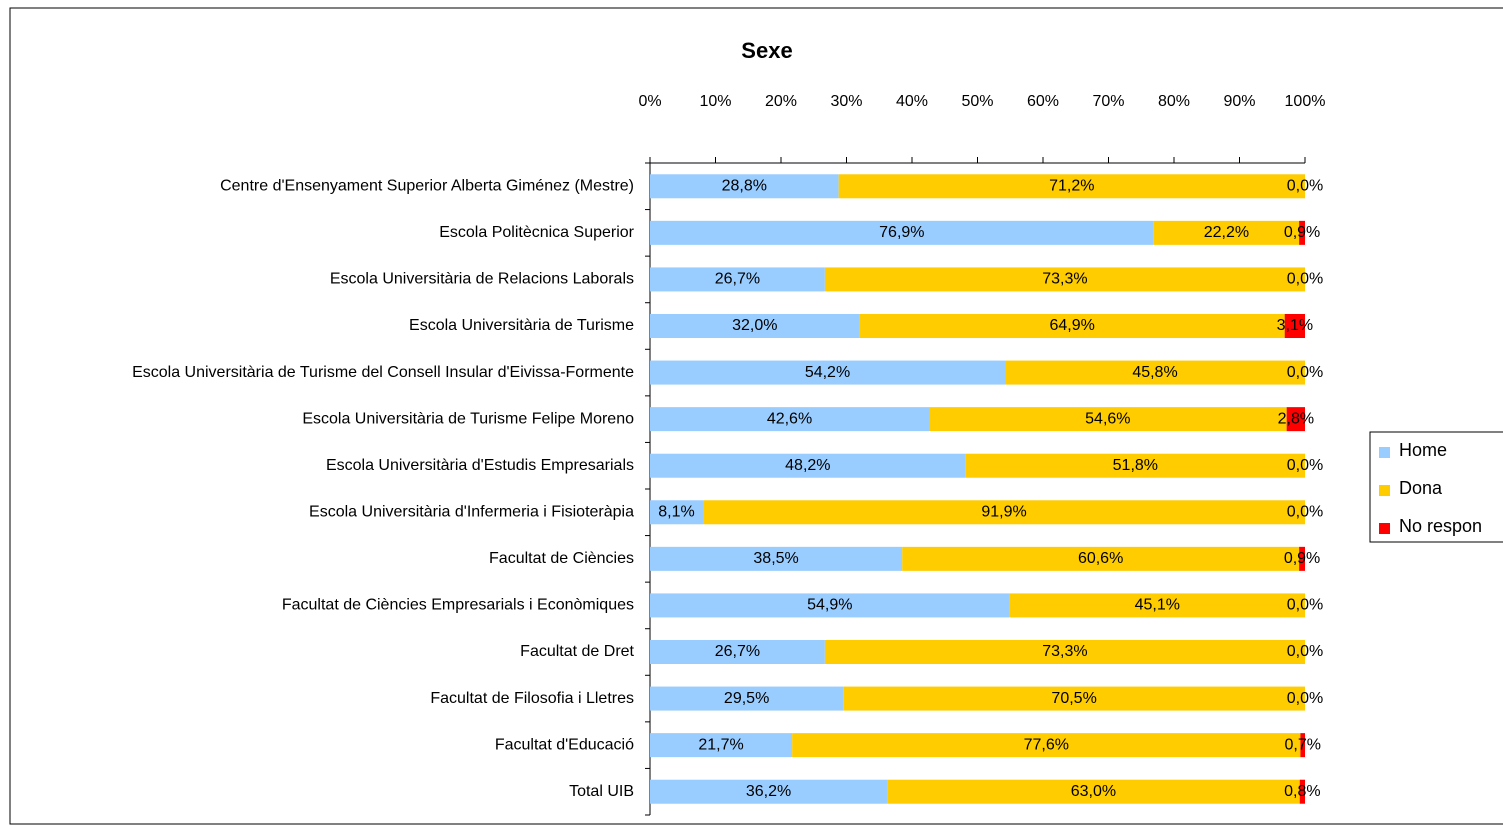  Describe the element at coordinates (1305, 101) in the screenshot. I see `x-tick-label: 100%` at that location.